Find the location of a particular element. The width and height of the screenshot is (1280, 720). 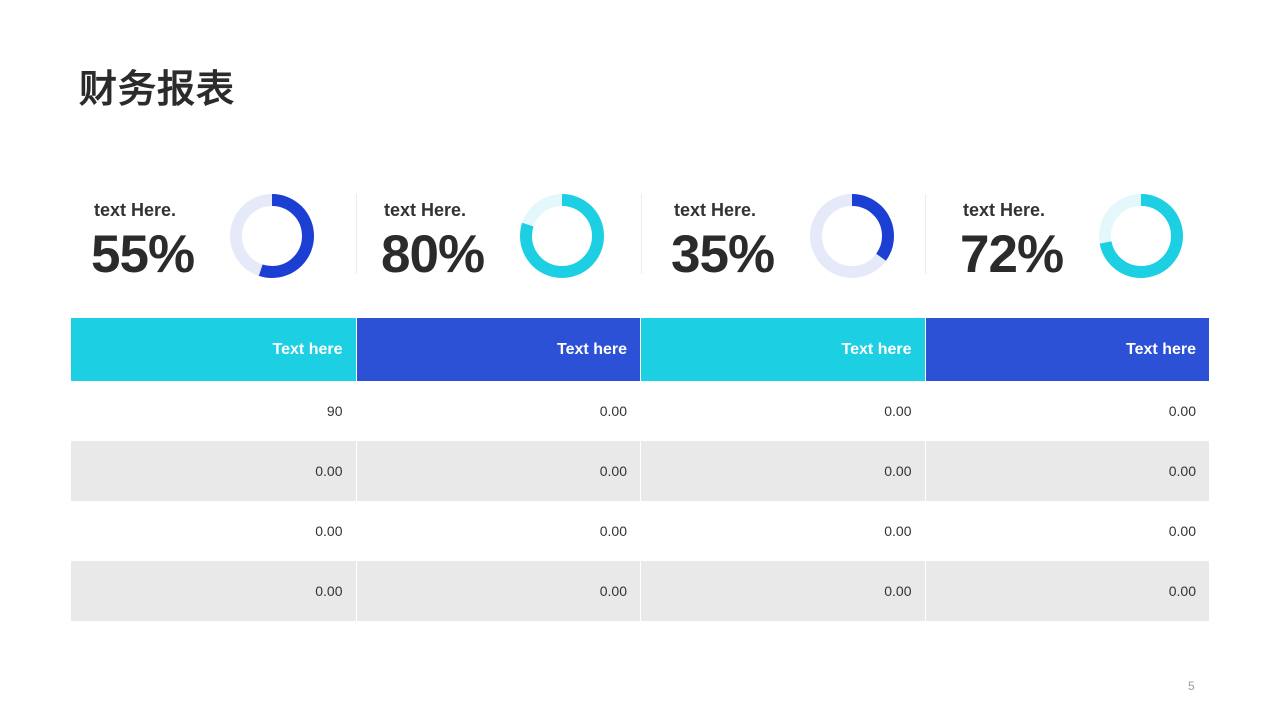

stat-card: text Here. 72% is located at coordinates (1075, 238).